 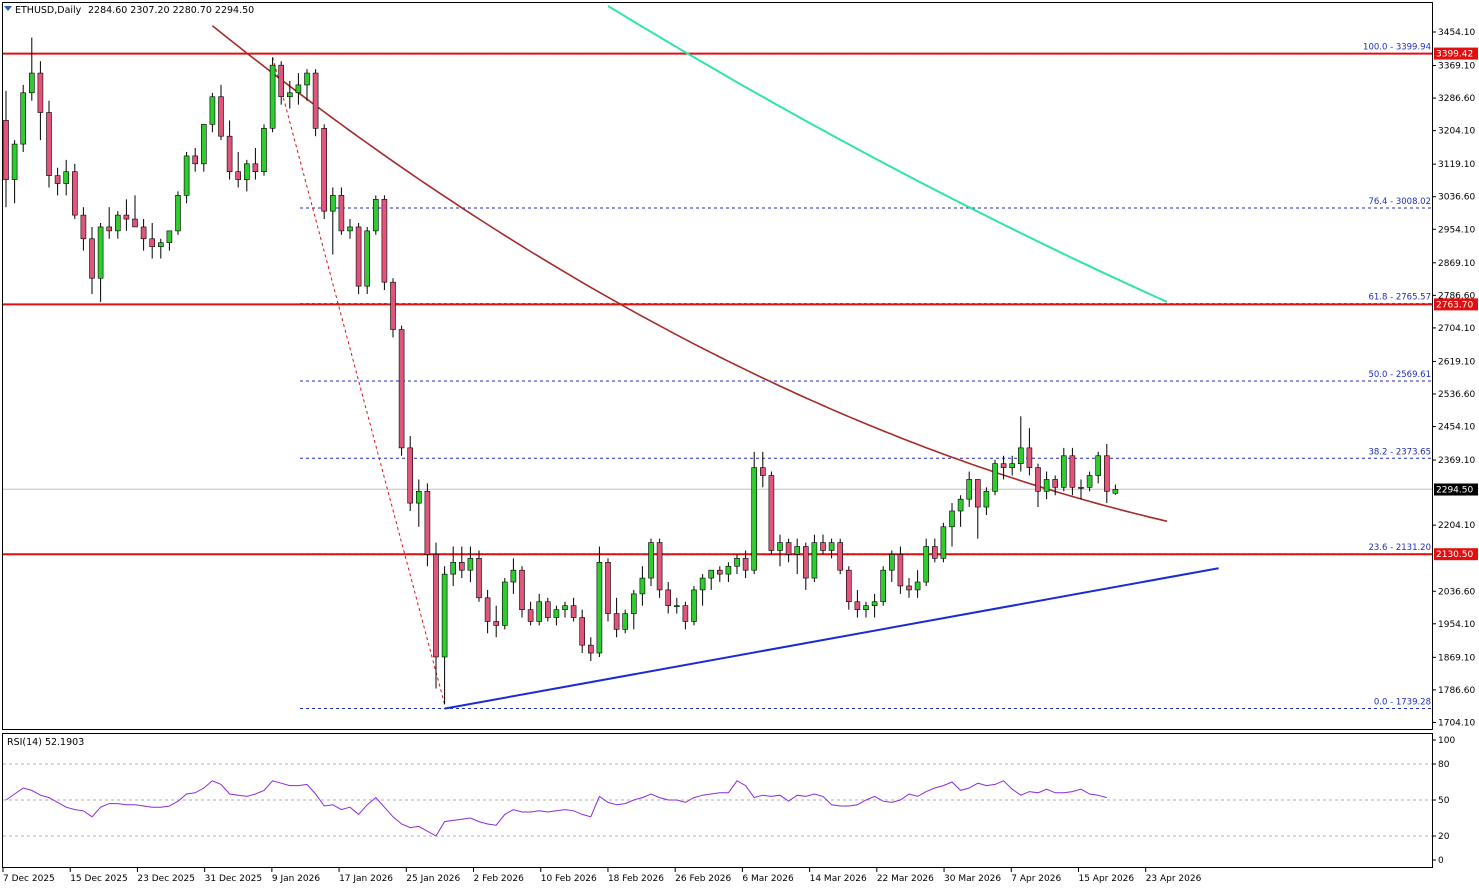 What do you see at coordinates (1399, 375) in the screenshot?
I see `fib-label: 50.0 - 2569.61` at bounding box center [1399, 375].